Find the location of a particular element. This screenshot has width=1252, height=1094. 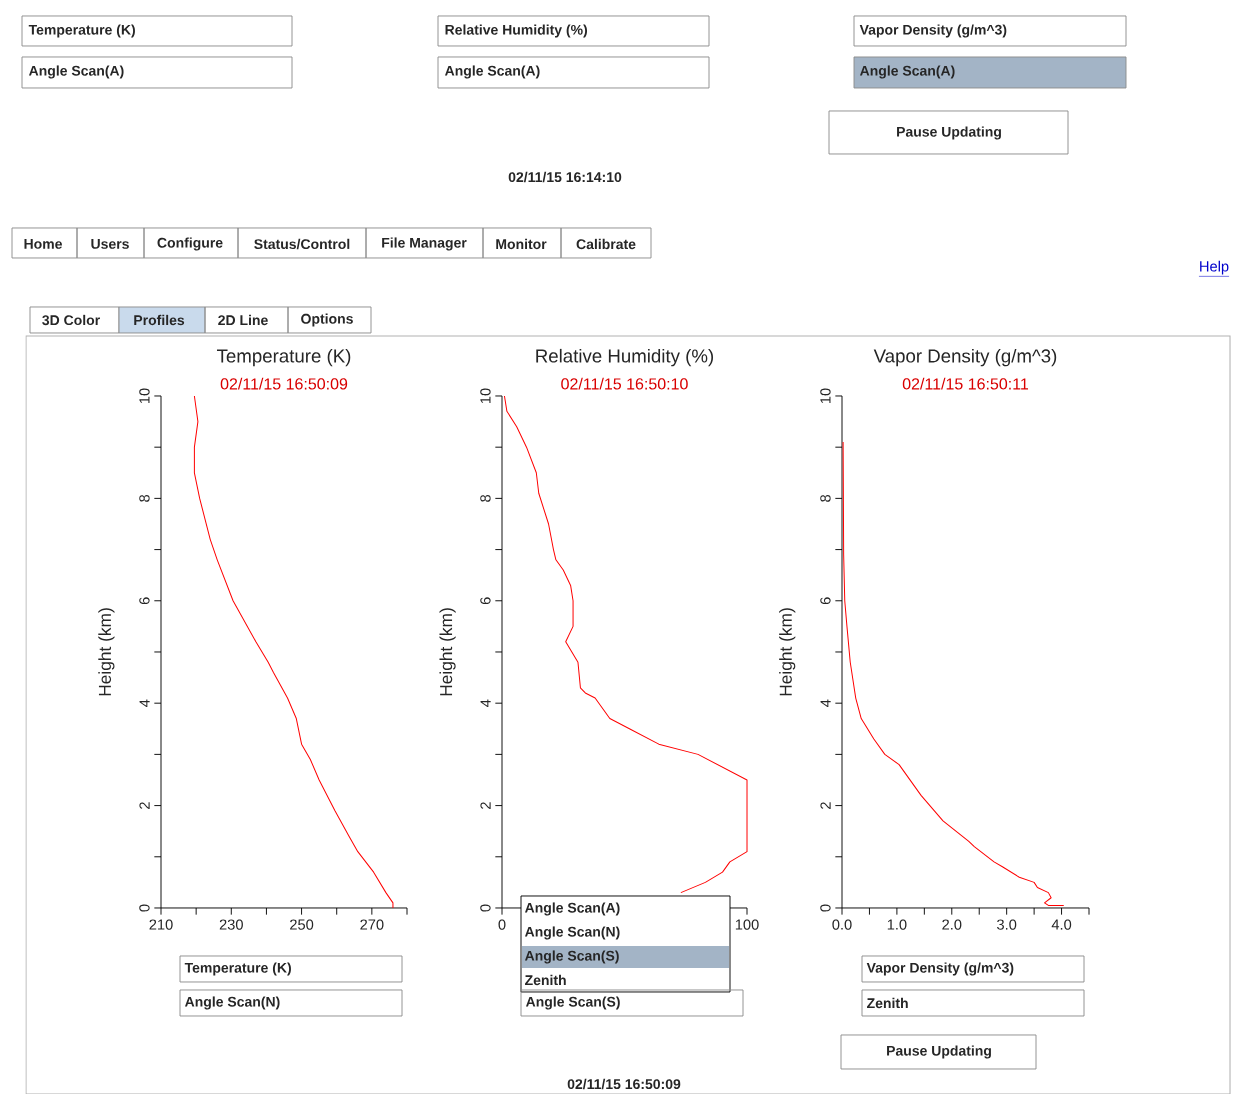

text: Calibrate is located at coordinates (606, 244).